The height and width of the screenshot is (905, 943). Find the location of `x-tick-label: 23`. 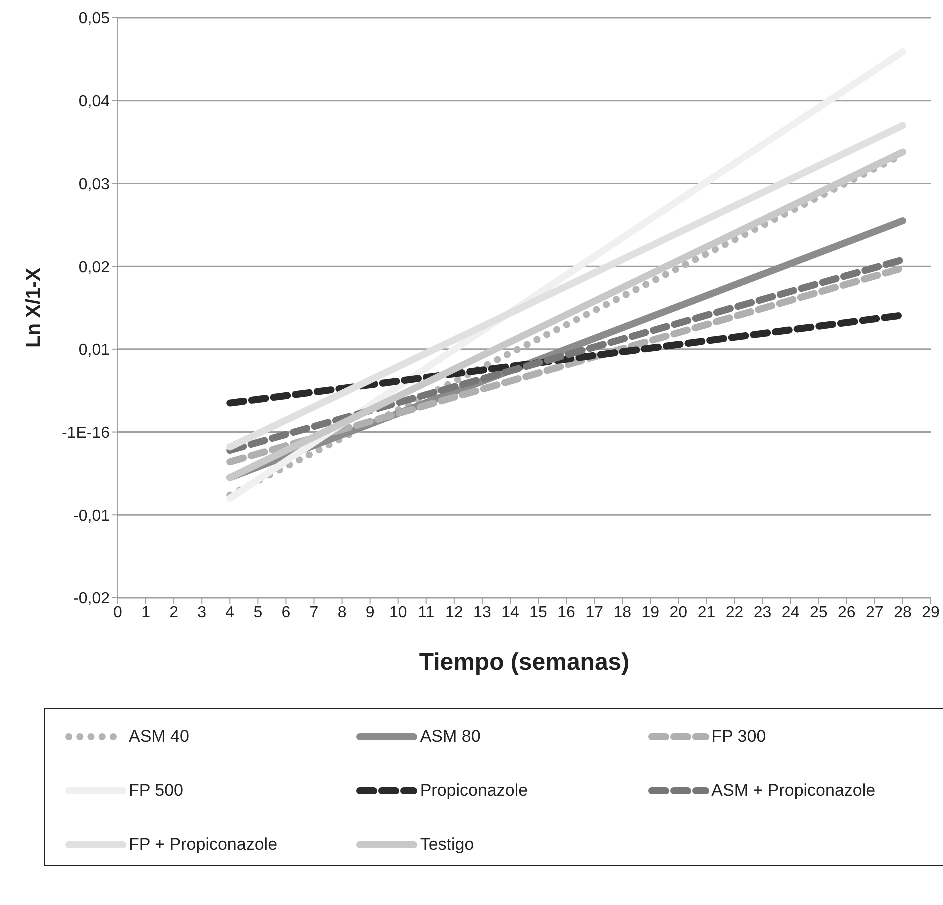

x-tick-label: 23 is located at coordinates (763, 613).